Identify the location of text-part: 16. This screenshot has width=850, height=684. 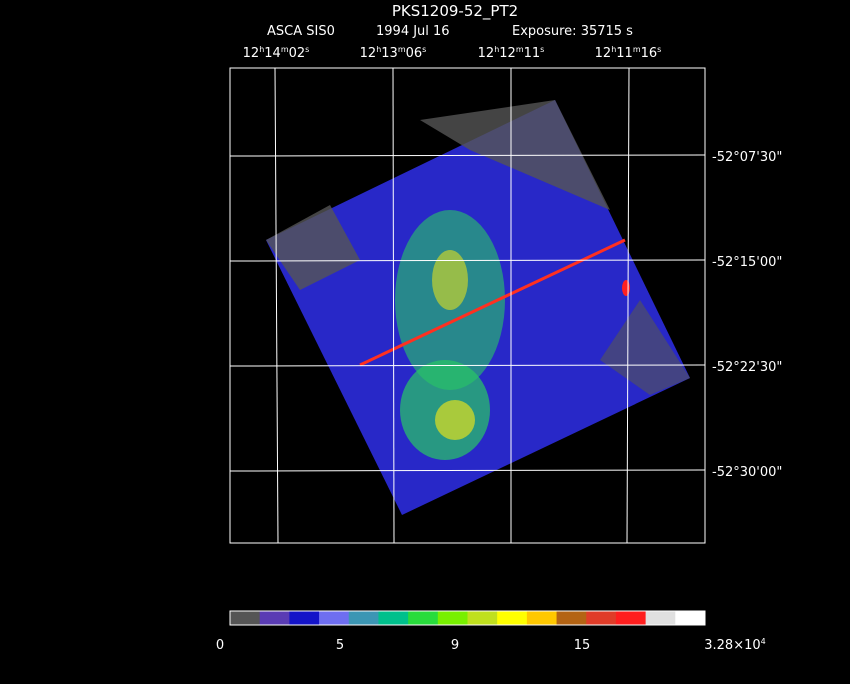
(649, 53).